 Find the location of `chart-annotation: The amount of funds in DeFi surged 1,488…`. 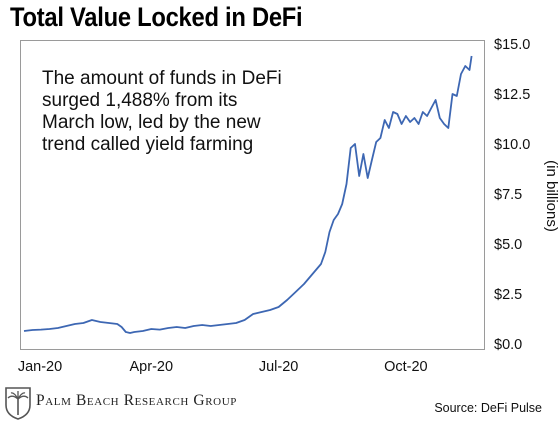

chart-annotation: The amount of funds in DeFi surged 1,488… is located at coordinates (162, 111).